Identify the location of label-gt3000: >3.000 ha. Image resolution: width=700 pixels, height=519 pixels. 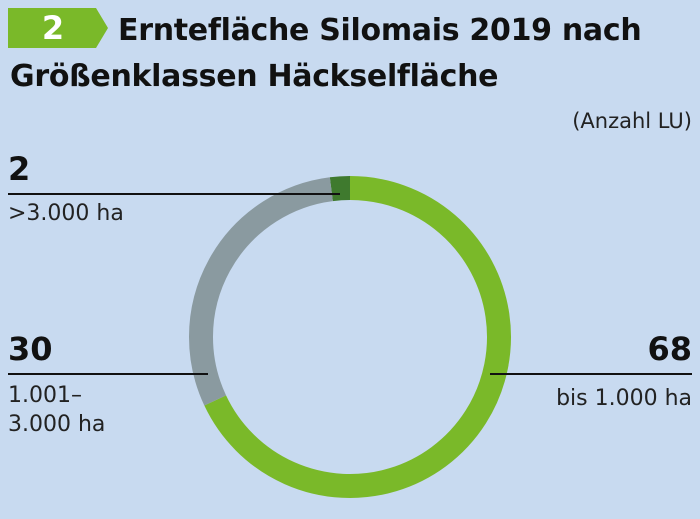
(66, 213).